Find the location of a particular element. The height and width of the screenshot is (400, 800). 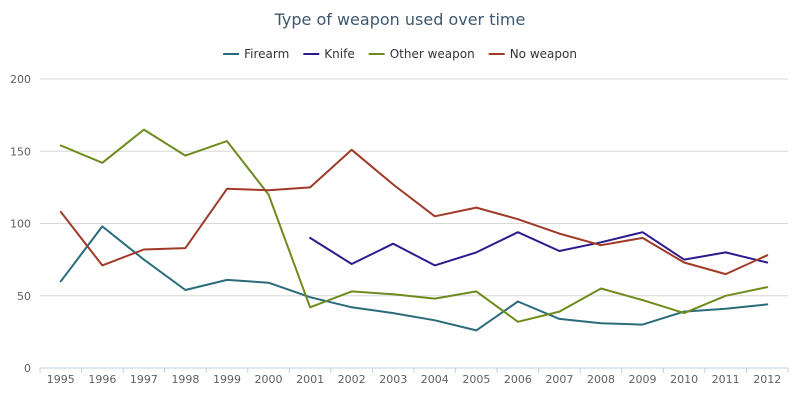

legend-label: No weapon is located at coordinates (543, 54).